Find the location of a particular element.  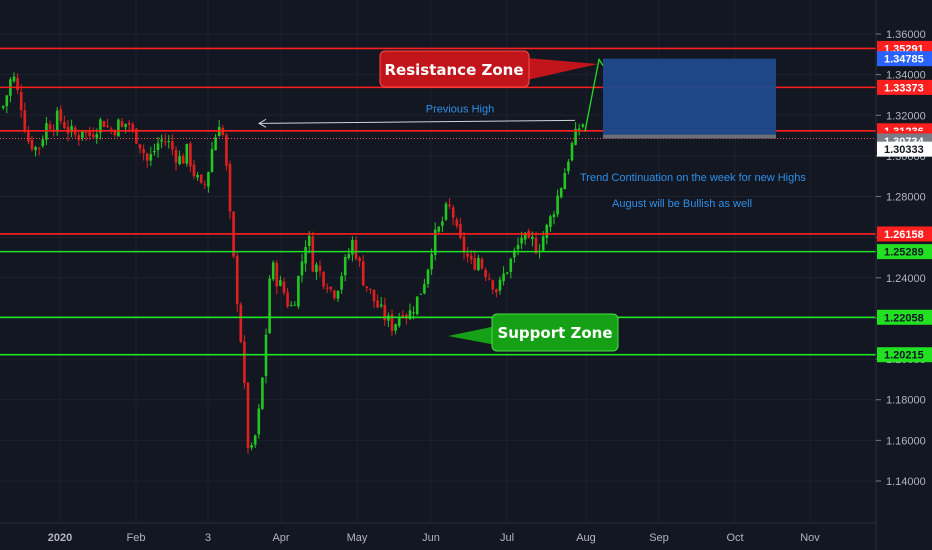

date-tick-label: Feb is located at coordinates (136, 538).